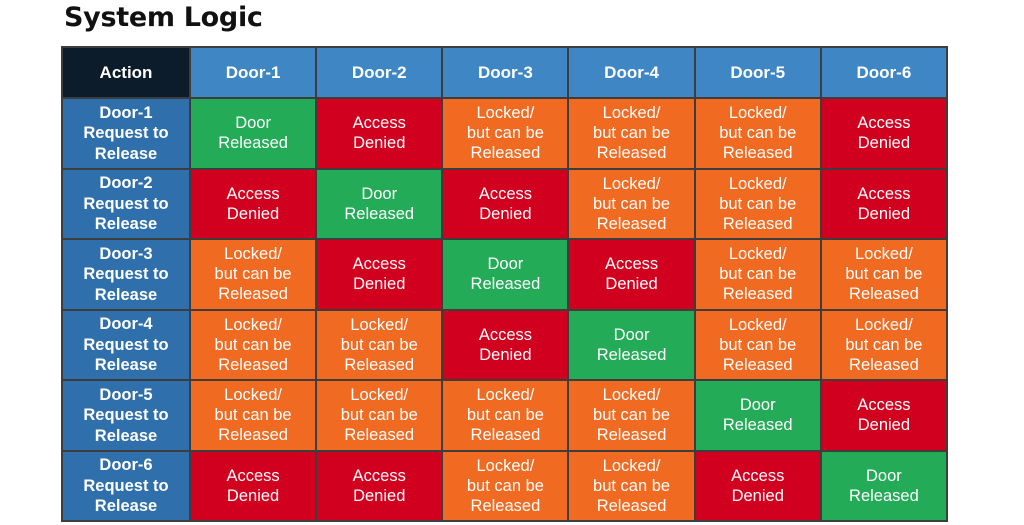  I want to click on column-header-door-4: Door-4, so click(631, 72).